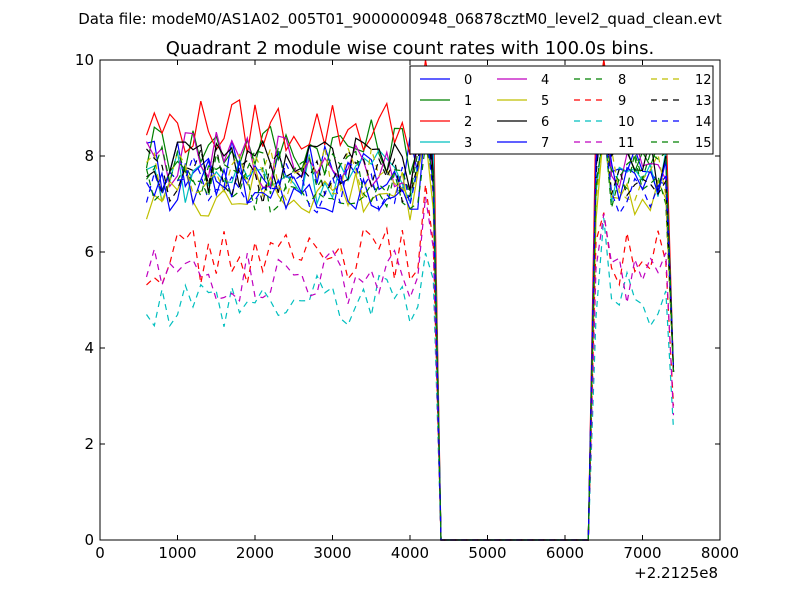  What do you see at coordinates (676, 573) in the screenshot?
I see `x-offset-label: +2.2125e8` at bounding box center [676, 573].